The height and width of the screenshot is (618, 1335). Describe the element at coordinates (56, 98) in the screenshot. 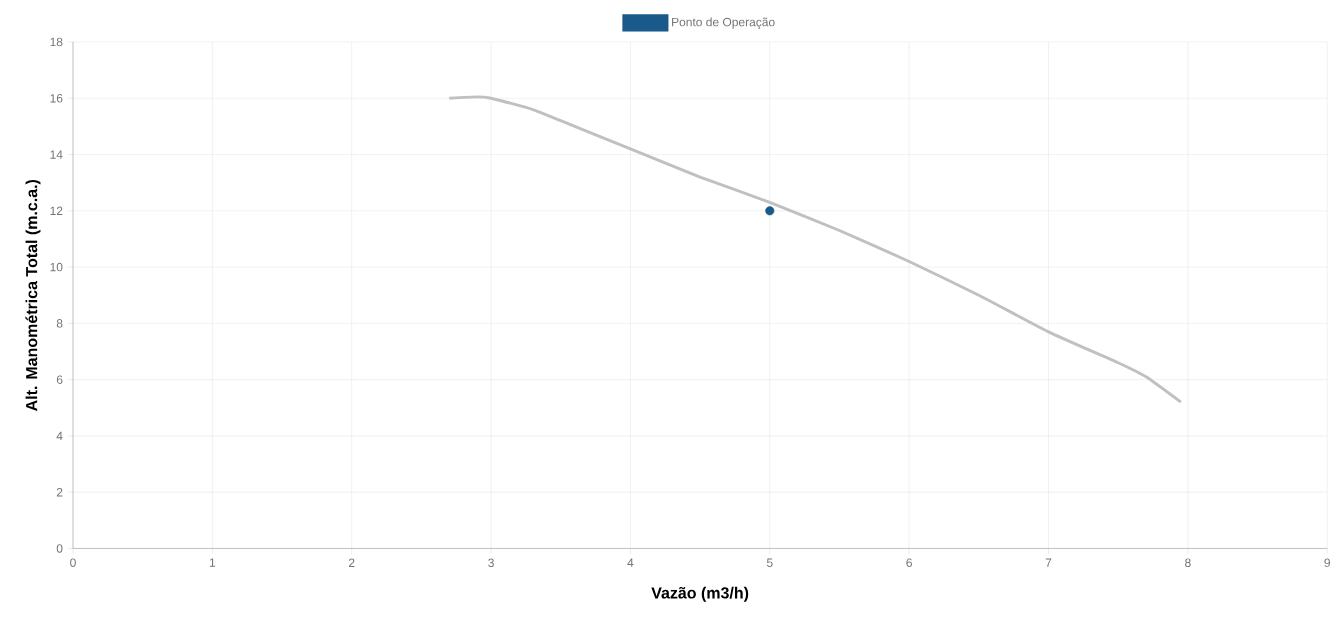

I see `y-tick-label: 16` at that location.